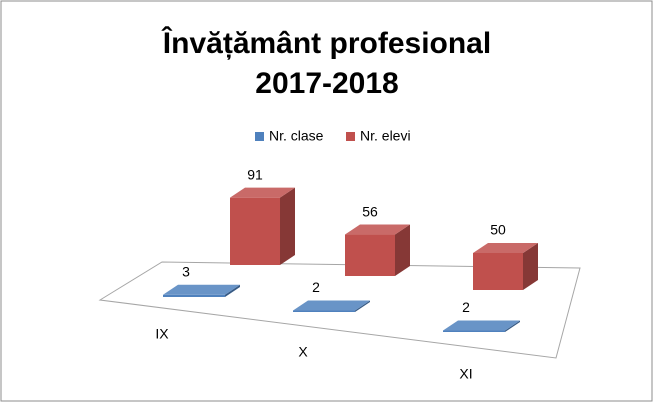 The width and height of the screenshot is (654, 403). Describe the element at coordinates (370, 211) in the screenshot. I see `data-label: 56` at that location.